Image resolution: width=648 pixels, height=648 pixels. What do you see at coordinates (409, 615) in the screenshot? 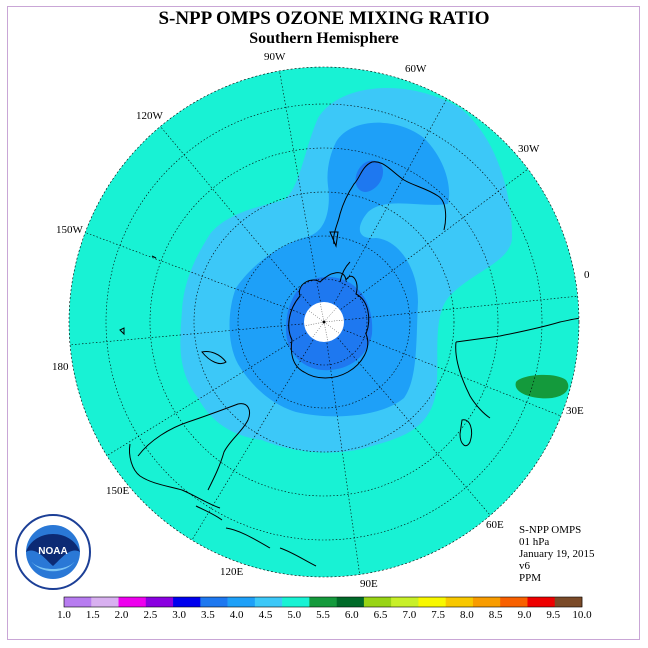
I see `colorbar-tick-label: 7.0` at bounding box center [409, 615].